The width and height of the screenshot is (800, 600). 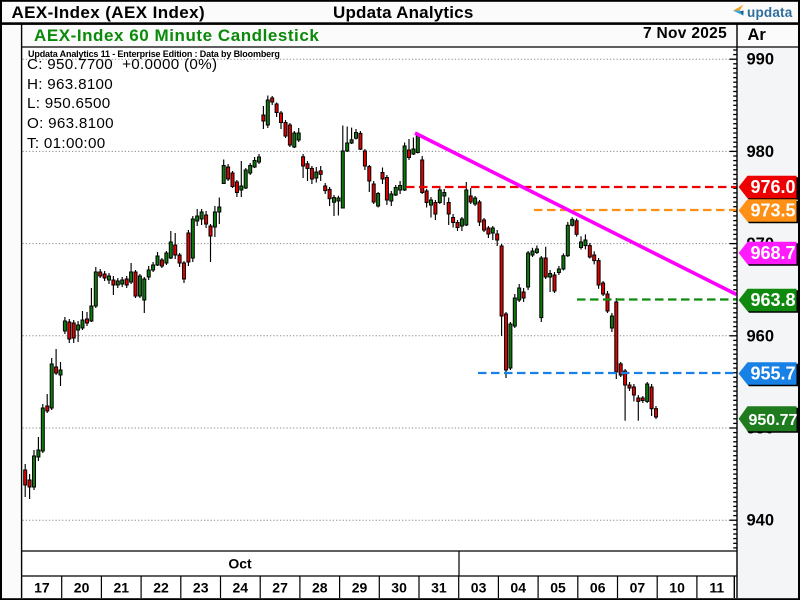 I want to click on svg-text: 980, so click(x=761, y=152).